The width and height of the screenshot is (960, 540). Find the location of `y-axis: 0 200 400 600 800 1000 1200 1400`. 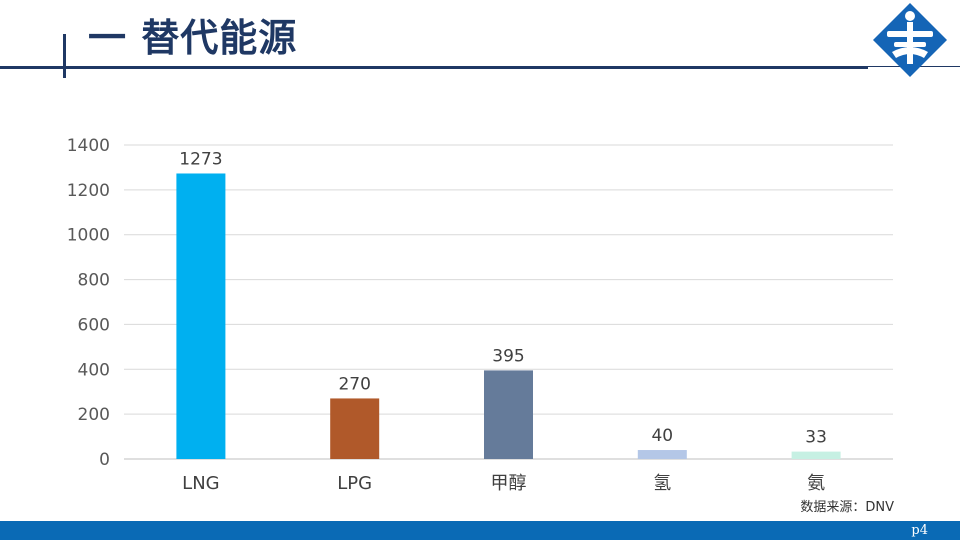

y-axis: 0 200 400 600 800 1000 1200 1400 is located at coordinates (88, 303).